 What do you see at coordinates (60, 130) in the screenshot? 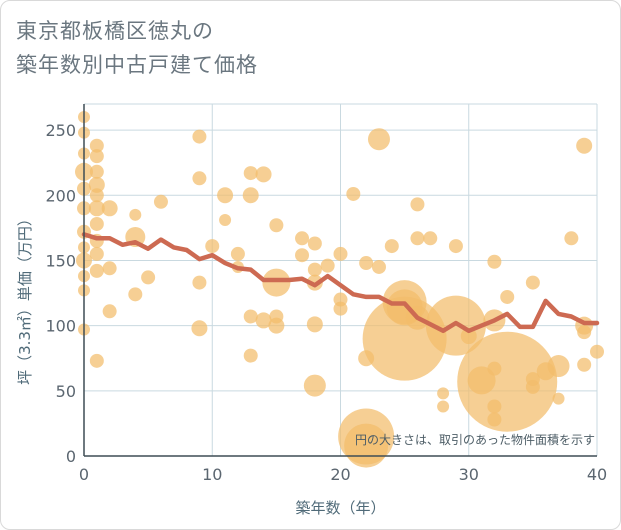
I see `y-tick-label: 250` at bounding box center [60, 130].